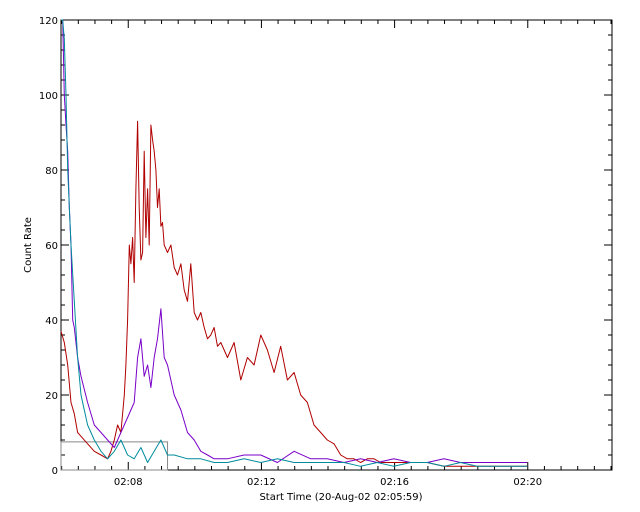 Image resolution: width=640 pixels, height=512 pixels. I want to click on x-tick-label: 02:12, so click(261, 482).